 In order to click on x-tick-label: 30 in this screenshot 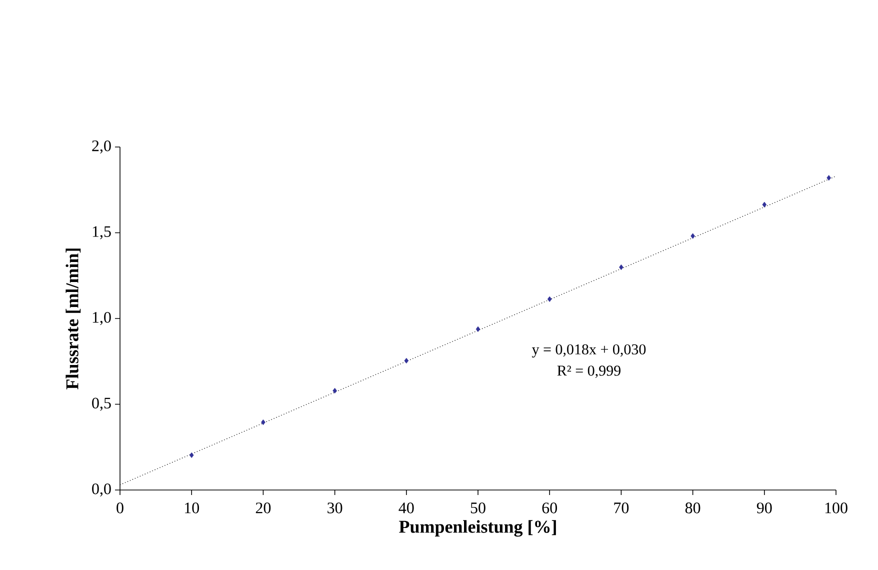, I will do `click(335, 508)`.